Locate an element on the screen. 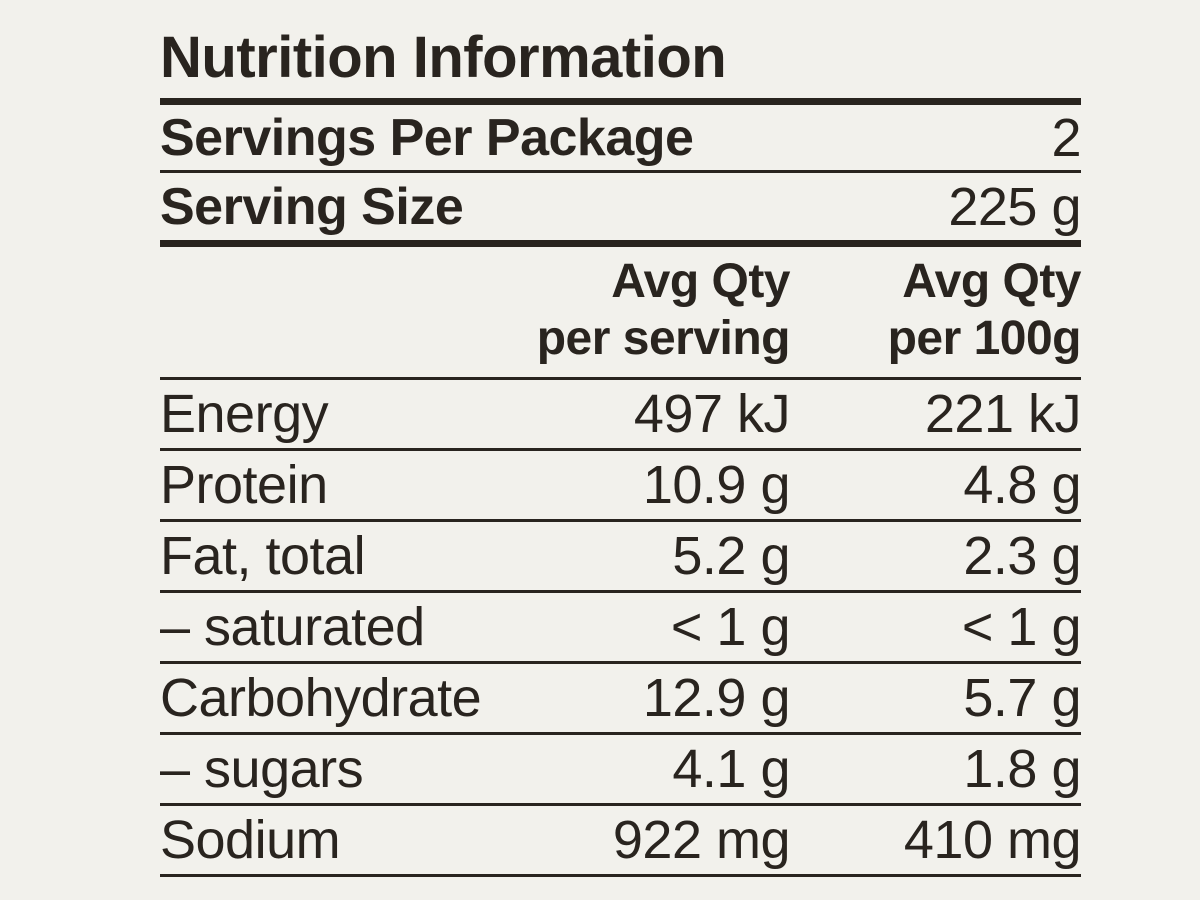 Image resolution: width=1200 pixels, height=900 pixels. nutrient-row-carbohydrate: Carbohydrate 12.9 g 5.7 g is located at coordinates (621, 699).